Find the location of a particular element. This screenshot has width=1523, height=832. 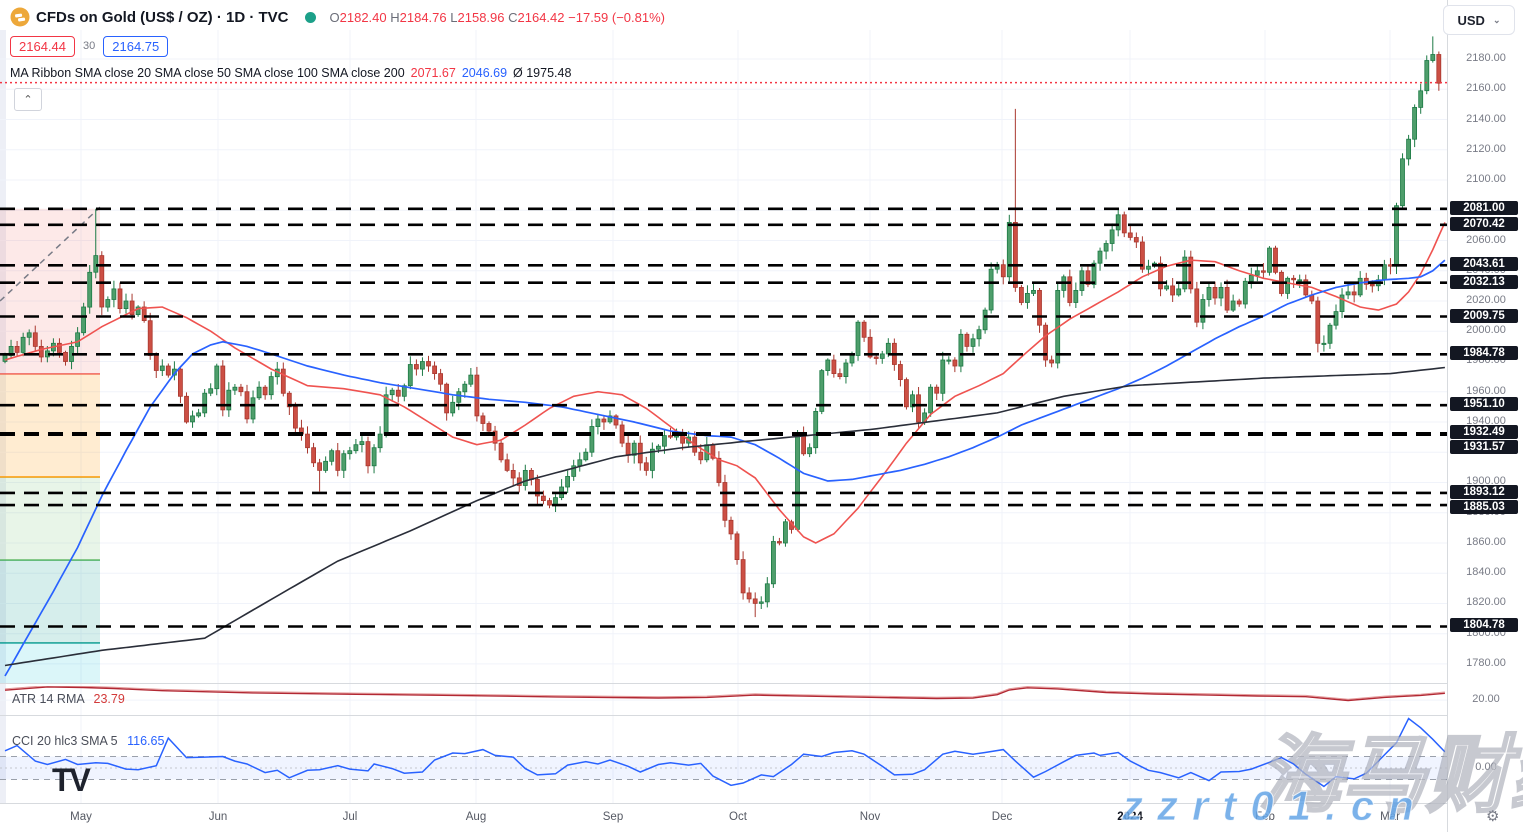

sma20-value: 2071.67 is located at coordinates (433, 73).